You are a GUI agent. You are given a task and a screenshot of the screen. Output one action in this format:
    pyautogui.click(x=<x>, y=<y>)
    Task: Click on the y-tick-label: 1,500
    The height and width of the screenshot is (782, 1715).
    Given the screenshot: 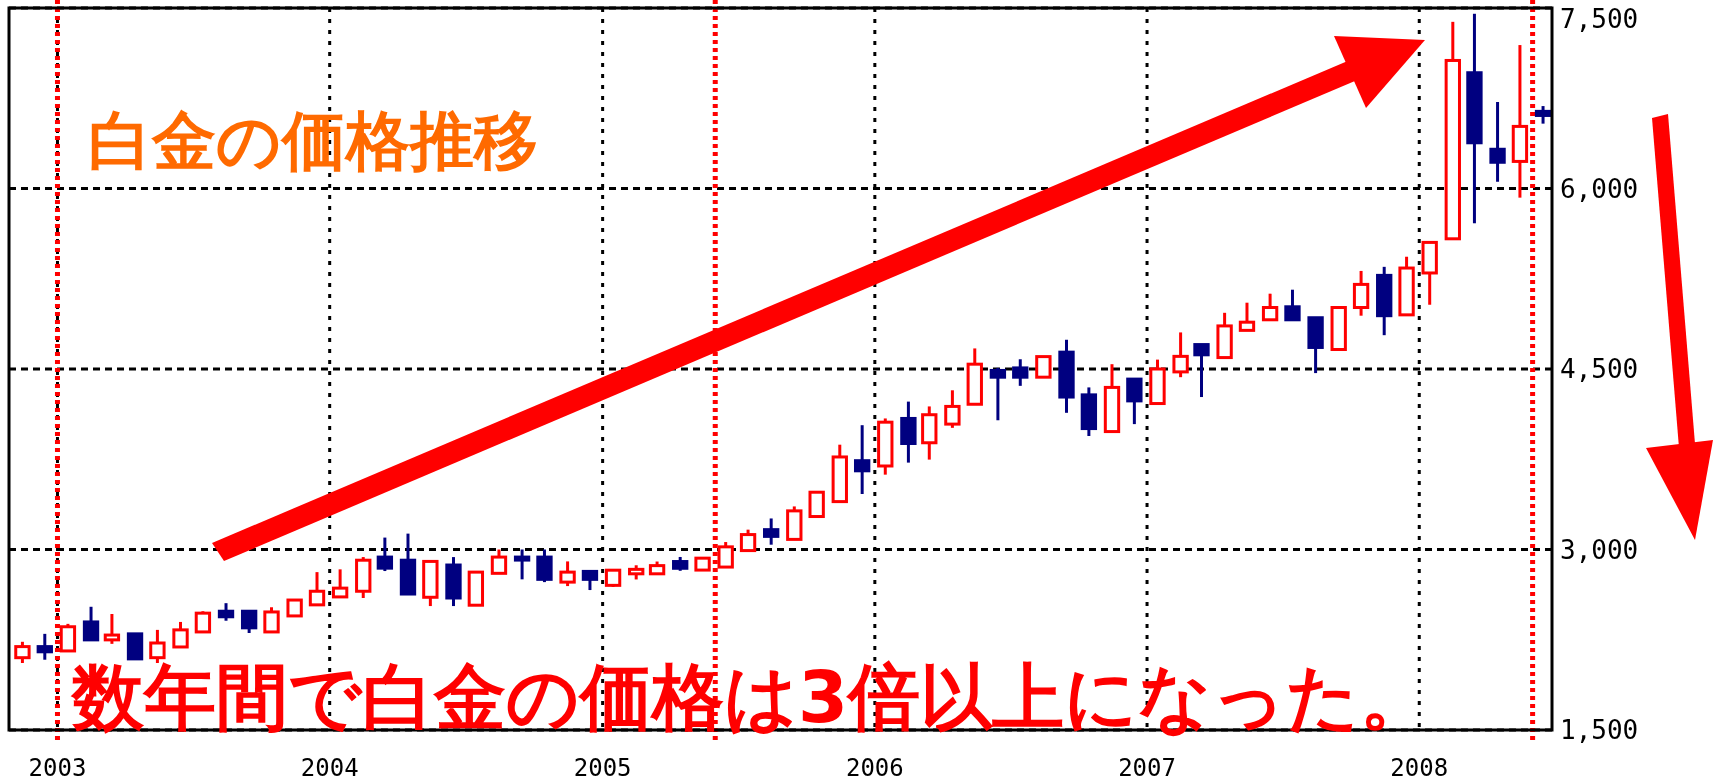 What is the action you would take?
    pyautogui.click(x=1599, y=730)
    